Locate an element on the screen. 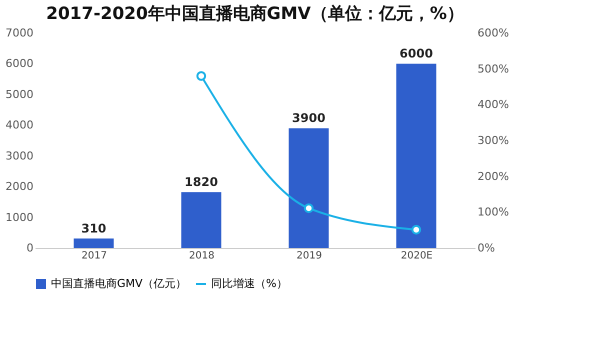 The width and height of the screenshot is (596, 356). y-tick-label: 2000 is located at coordinates (20, 187).